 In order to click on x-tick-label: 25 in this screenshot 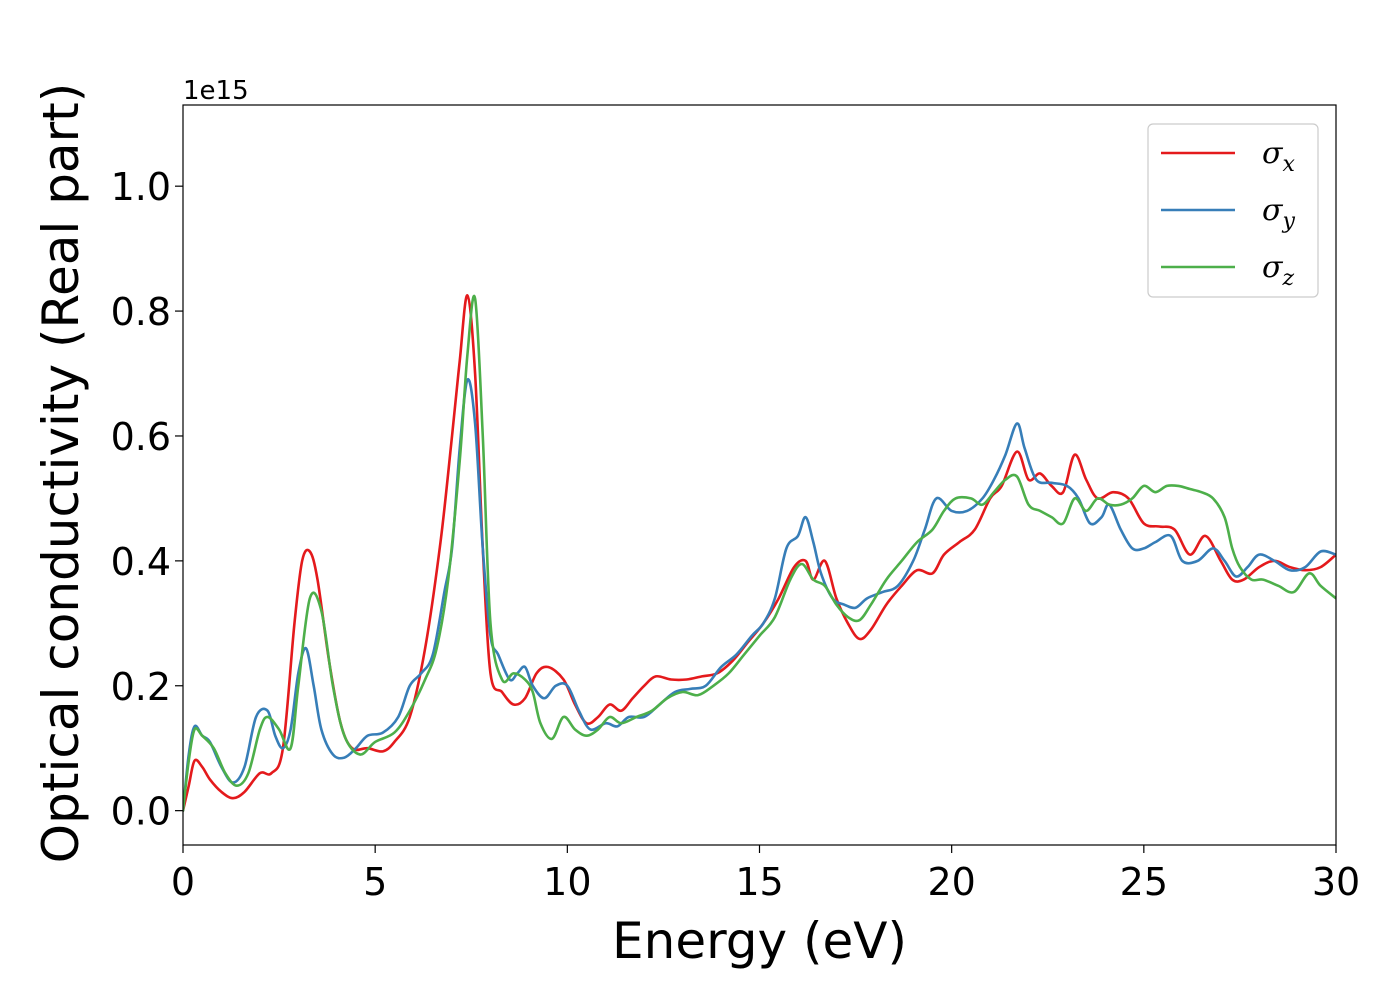, I will do `click(1144, 882)`.